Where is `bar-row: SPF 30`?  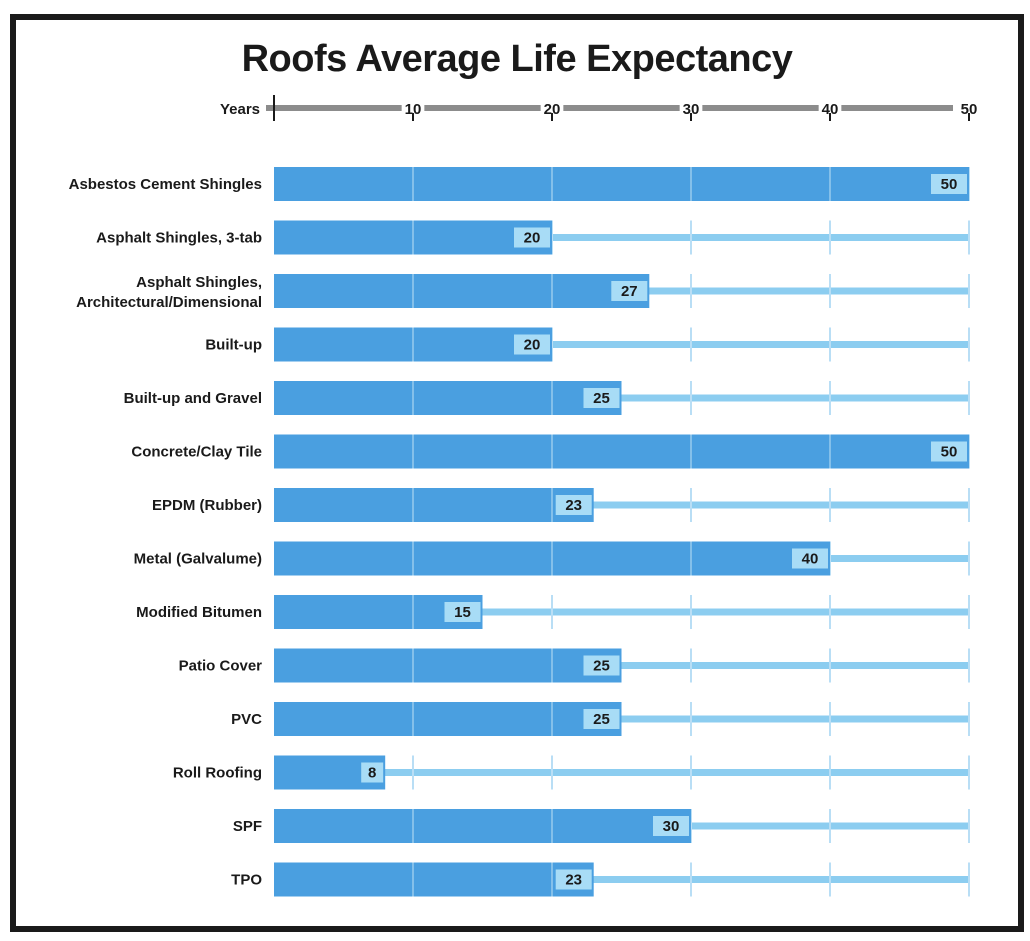
bar-row: SPF 30 is located at coordinates (601, 826).